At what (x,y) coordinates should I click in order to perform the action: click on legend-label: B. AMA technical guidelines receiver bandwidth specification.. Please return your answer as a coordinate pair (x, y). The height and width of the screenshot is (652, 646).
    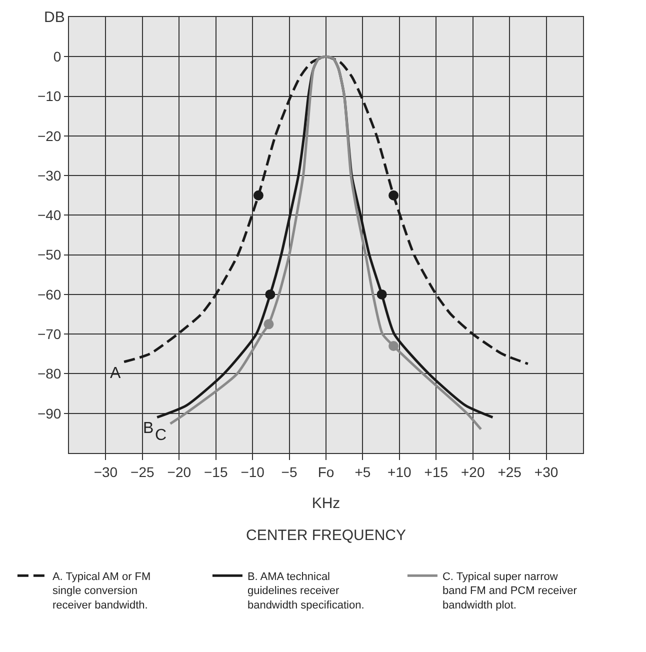
    Looking at the image, I should click on (305, 591).